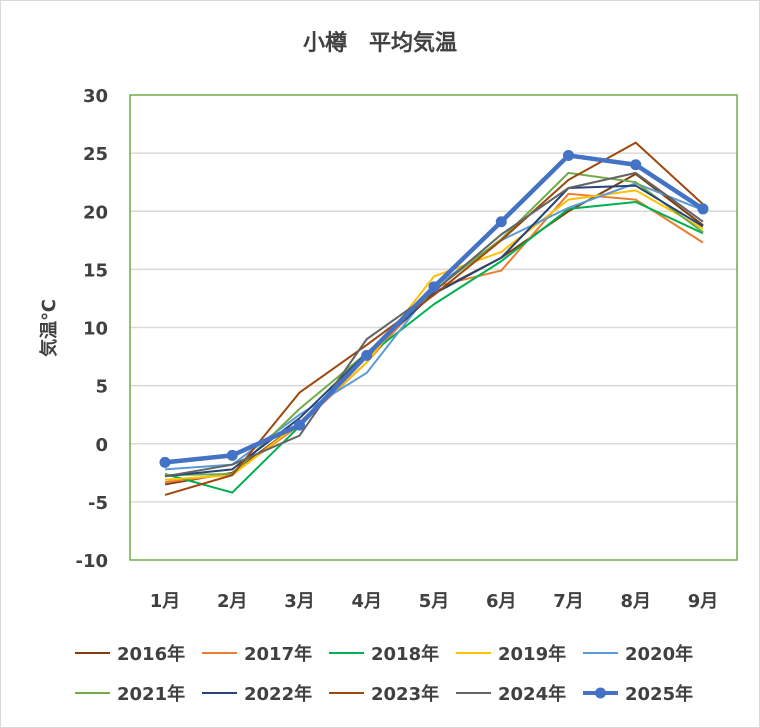  Describe the element at coordinates (703, 601) in the screenshot. I see `x-tick-label: 9月` at that location.